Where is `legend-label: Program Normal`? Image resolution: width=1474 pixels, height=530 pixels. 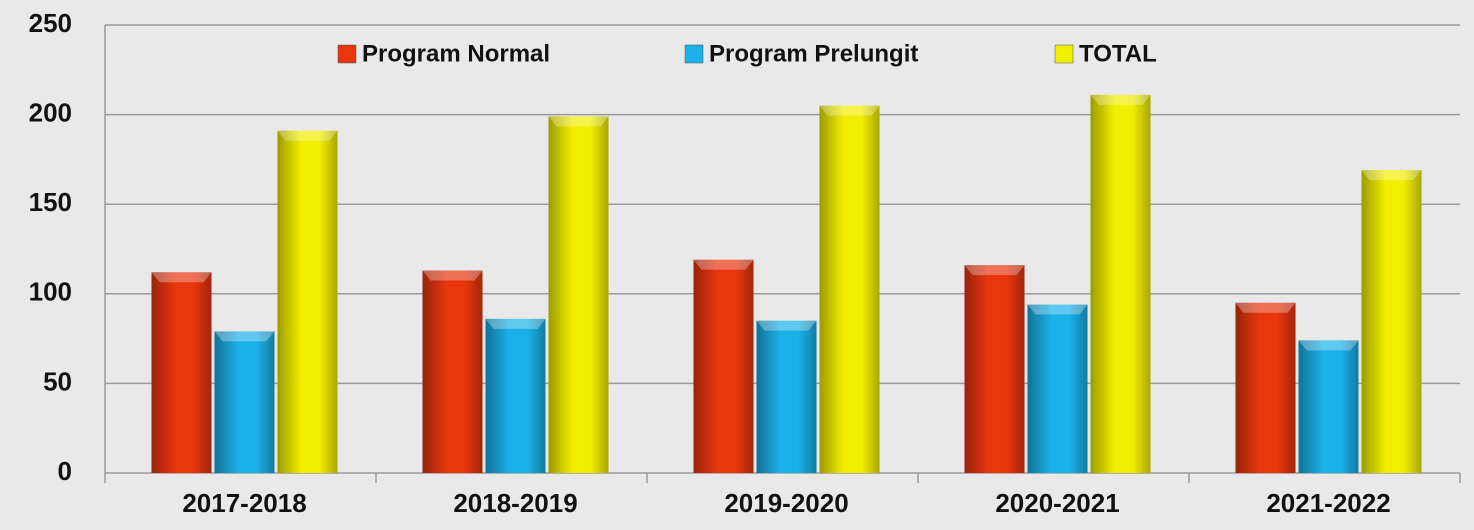 legend-label: Program Normal is located at coordinates (456, 53).